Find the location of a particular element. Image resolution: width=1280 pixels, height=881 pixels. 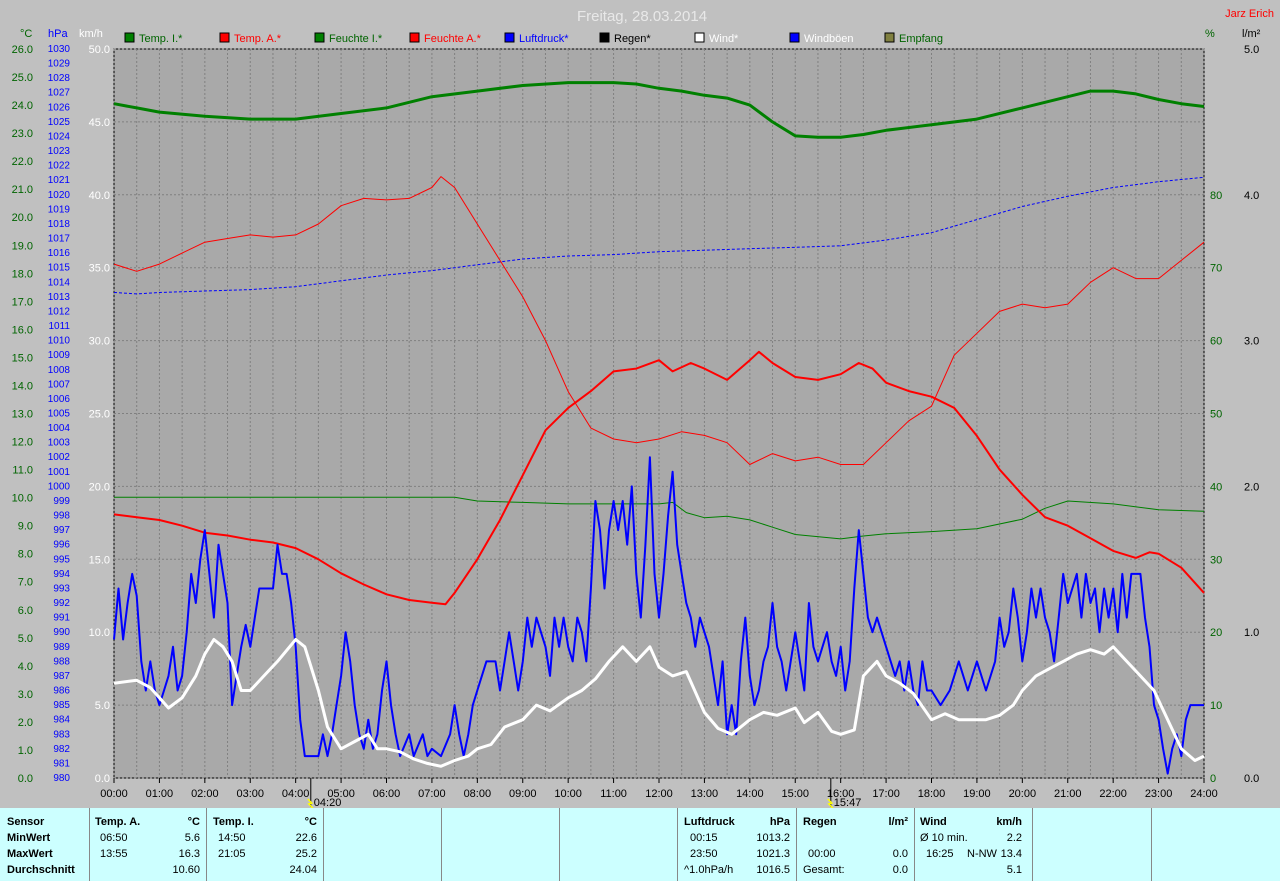

temp-out-min-time: 06:50 is located at coordinates (114, 838).